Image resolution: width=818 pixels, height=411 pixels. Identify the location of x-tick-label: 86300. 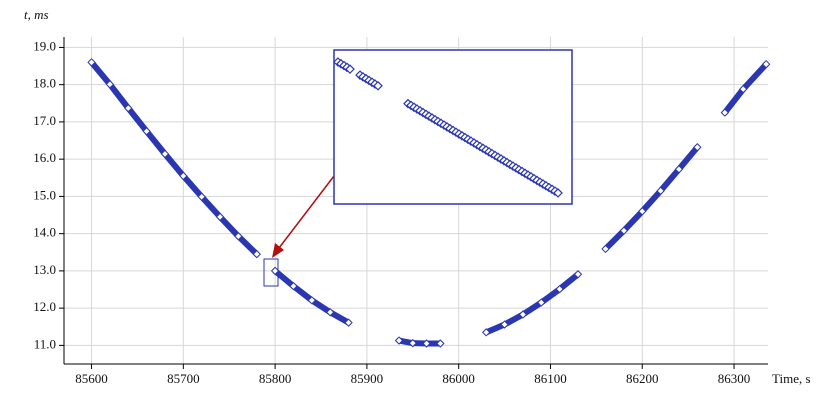
(734, 378).